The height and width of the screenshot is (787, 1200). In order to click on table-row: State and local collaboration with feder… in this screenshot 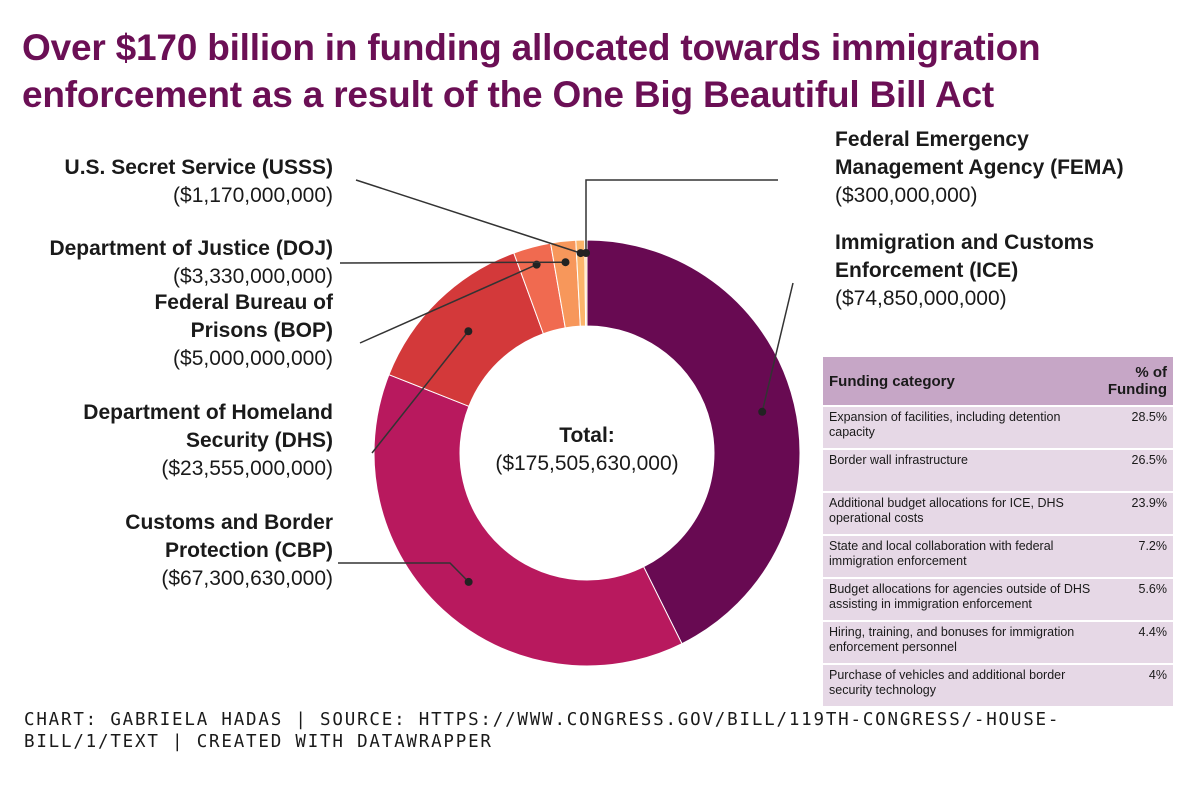, I will do `click(998, 556)`.